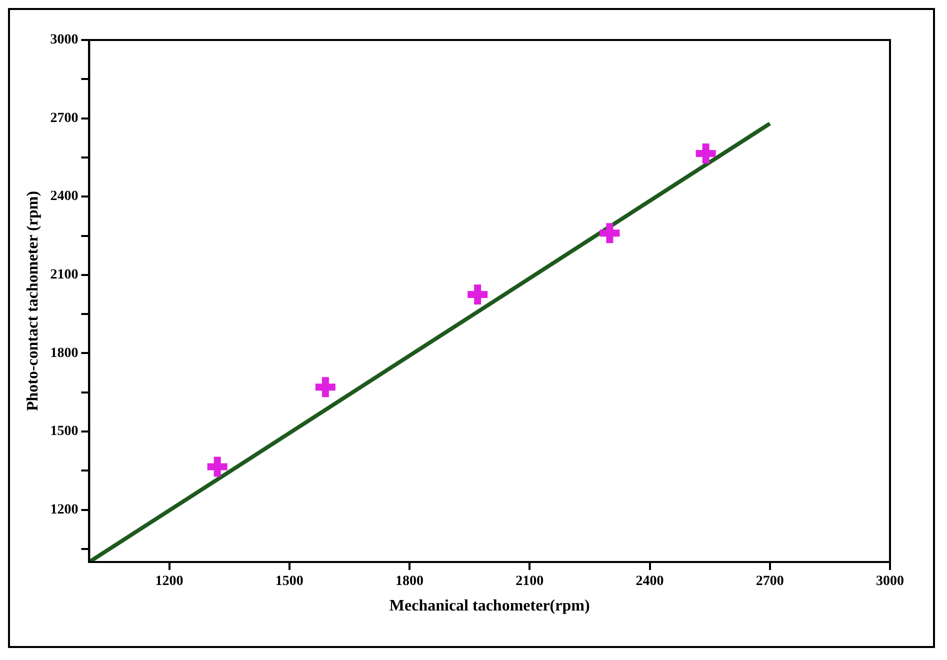 The image size is (947, 660). What do you see at coordinates (530, 582) in the screenshot?
I see `x-tick-label: 2100` at bounding box center [530, 582].